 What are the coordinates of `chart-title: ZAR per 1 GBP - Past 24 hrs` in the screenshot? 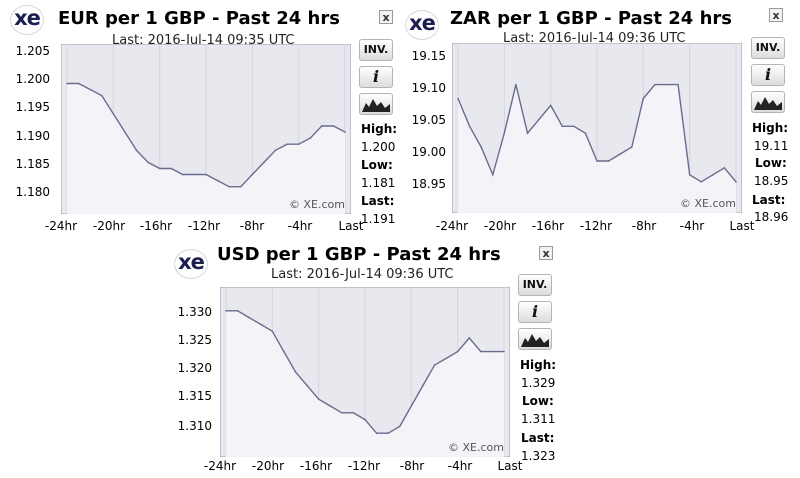 It's located at (591, 18).